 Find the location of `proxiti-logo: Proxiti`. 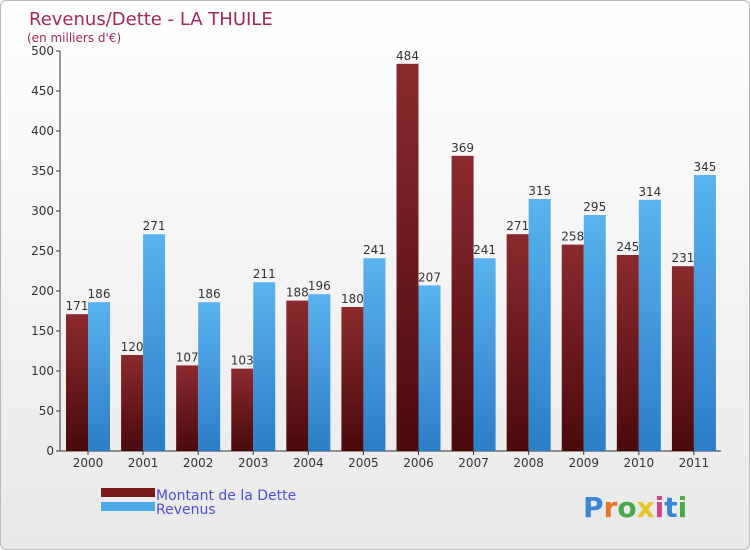

proxiti-logo: Proxiti is located at coordinates (635, 507).